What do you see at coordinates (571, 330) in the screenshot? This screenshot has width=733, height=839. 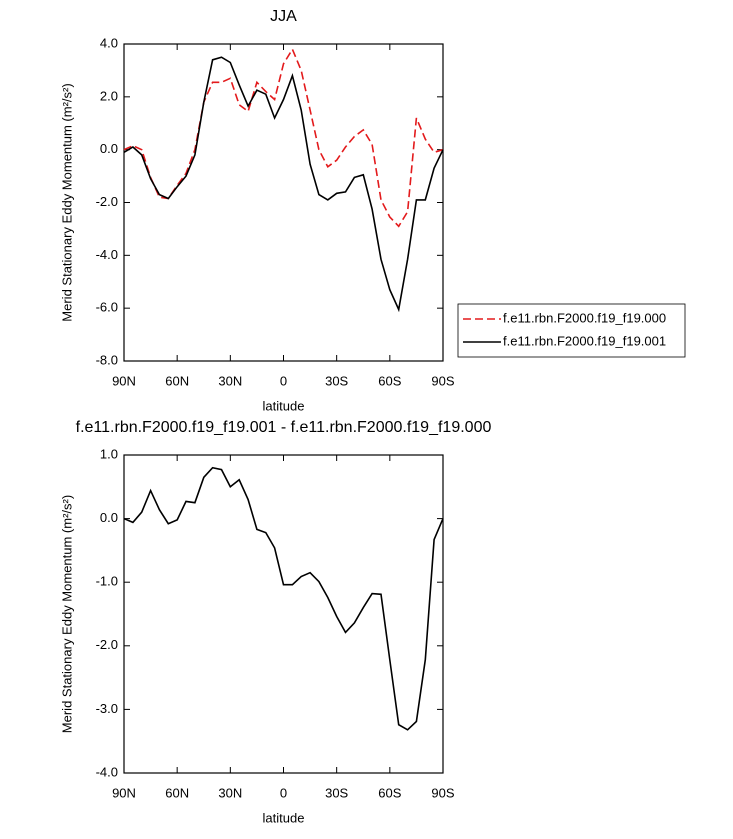 I see `legend-box` at bounding box center [571, 330].